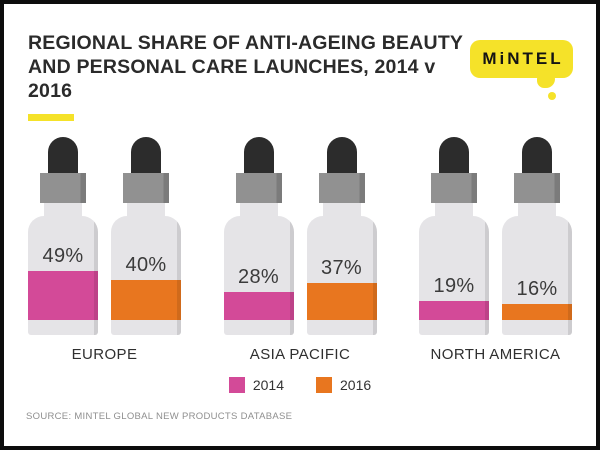 This screenshot has height=450, width=600. I want to click on bottle-pair-north-america: 19% 16%, so click(495, 236).